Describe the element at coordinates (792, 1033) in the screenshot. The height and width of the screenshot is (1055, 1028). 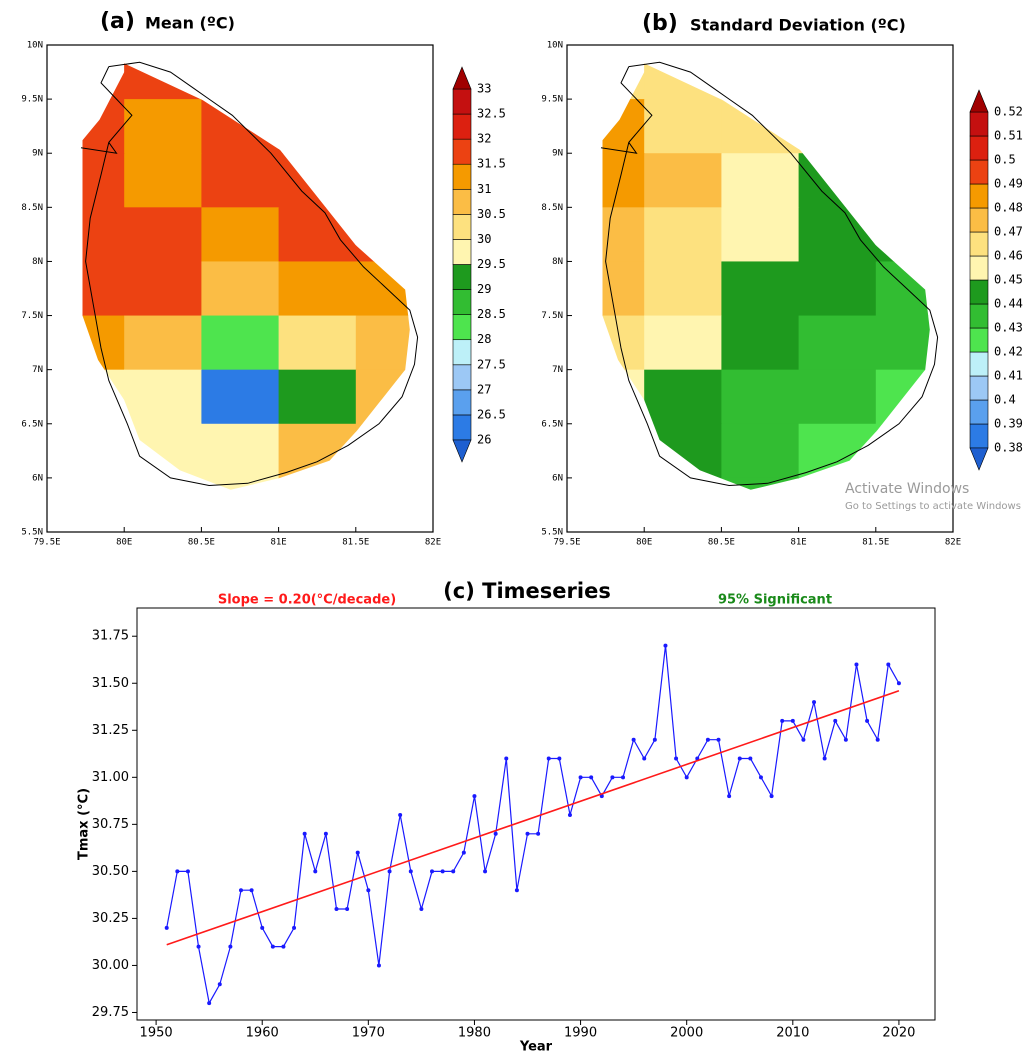
I see `x-tick-label: 2010` at that location.